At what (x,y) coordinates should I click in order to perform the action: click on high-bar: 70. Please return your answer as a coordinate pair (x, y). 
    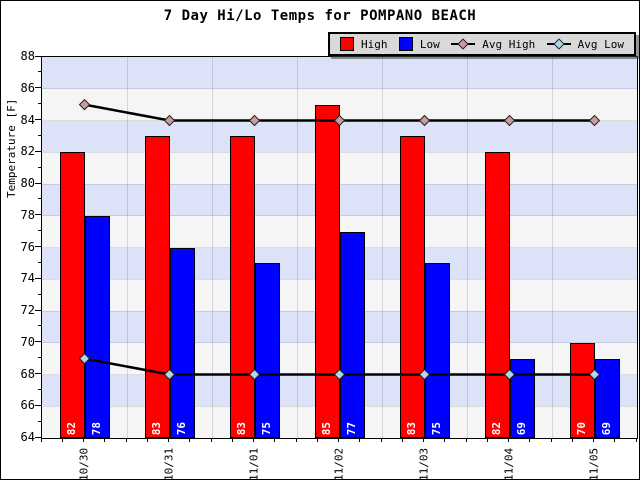
    Looking at the image, I should click on (582, 390).